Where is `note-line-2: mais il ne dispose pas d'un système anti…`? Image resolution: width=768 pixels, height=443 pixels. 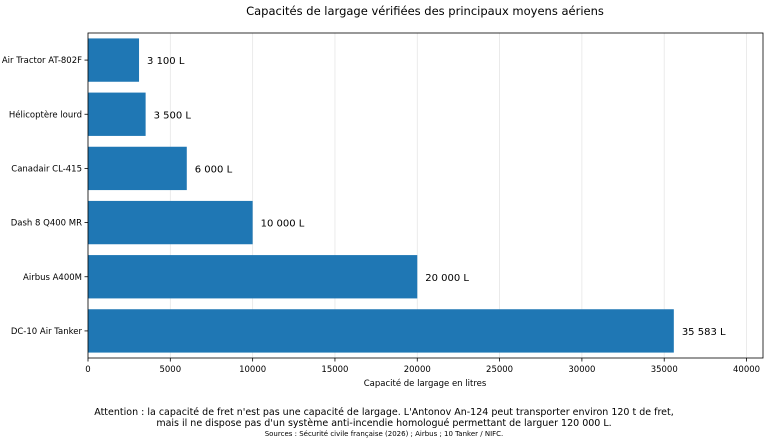 note-line-2: mais il ne dispose pas d'un système anti… is located at coordinates (384, 423).